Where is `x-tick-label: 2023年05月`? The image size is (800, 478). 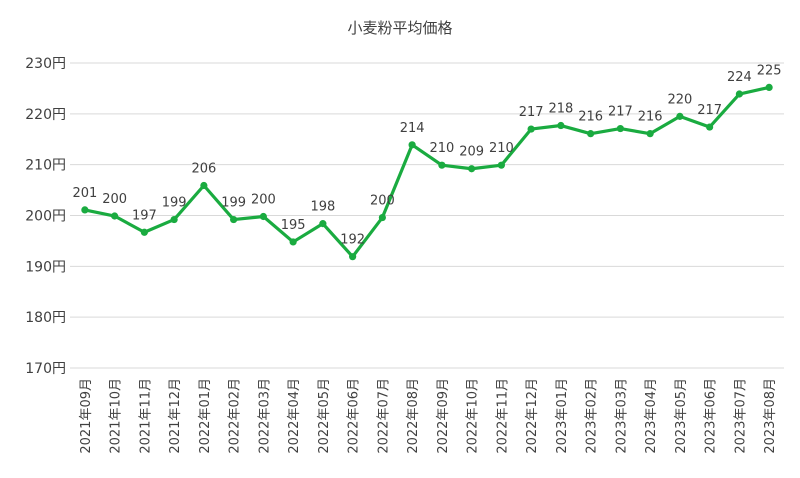
x-tick-label: 2023年05月 is located at coordinates (681, 416).